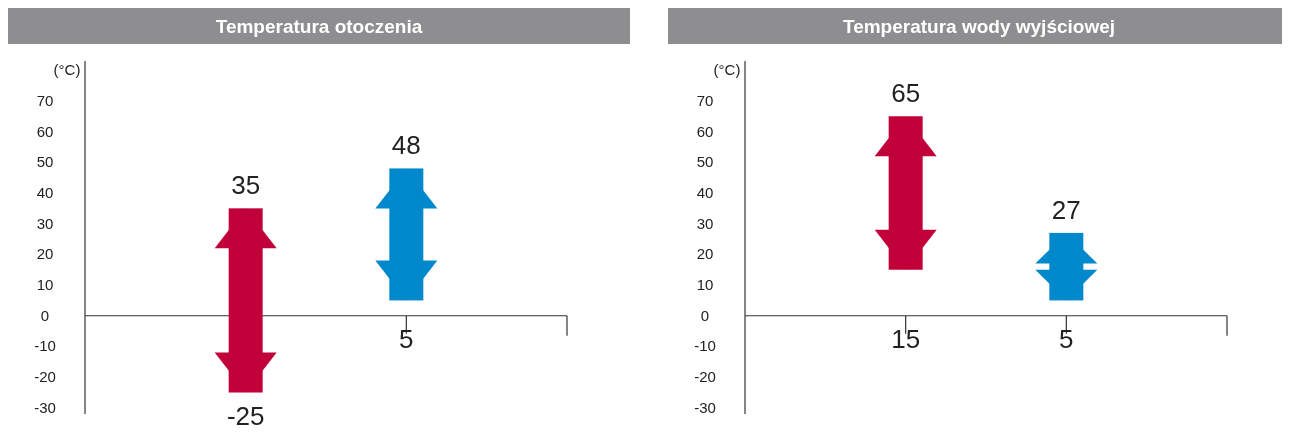  Describe the element at coordinates (979, 26) in the screenshot. I see `chart-title: Temperatura wody wyjściowej` at that location.